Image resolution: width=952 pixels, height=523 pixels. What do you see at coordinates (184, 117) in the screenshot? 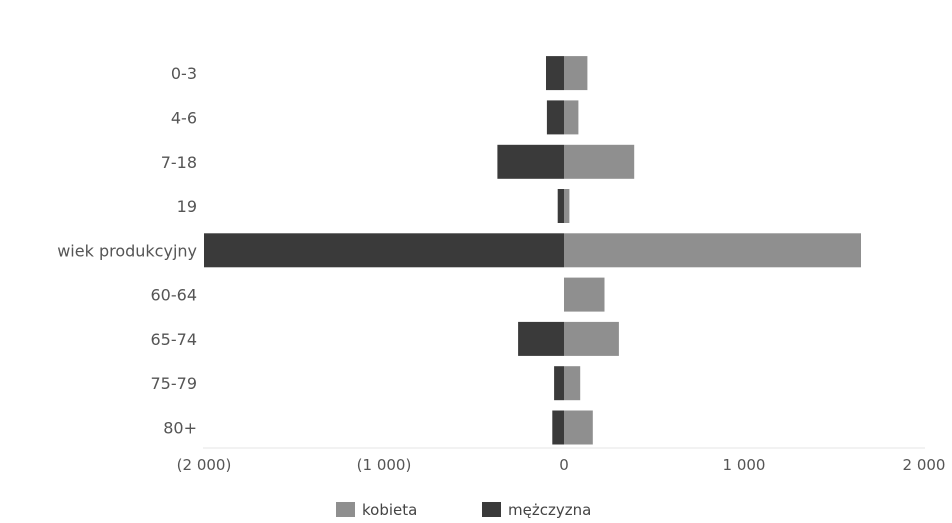
I see `category-label-1: 4-6` at bounding box center [184, 117].